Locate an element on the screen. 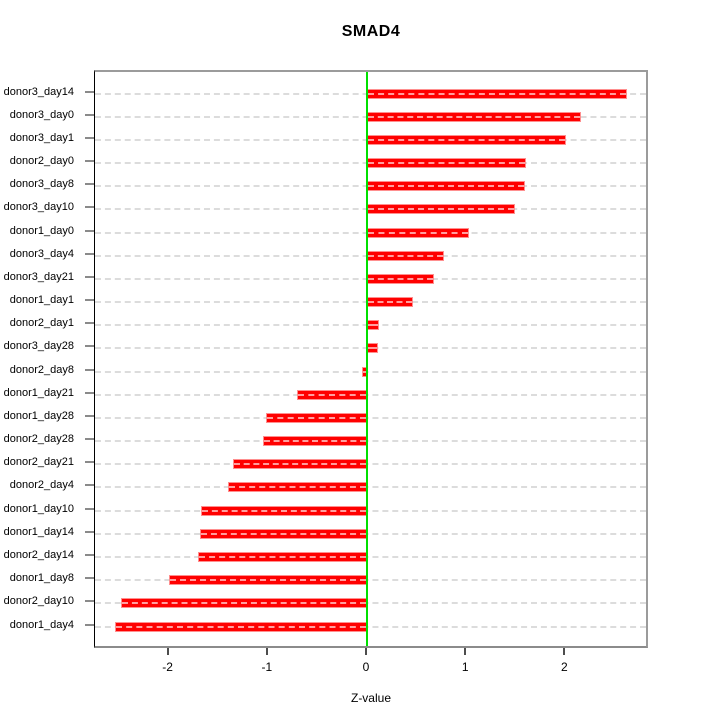 The image size is (720, 720). x-axis-tick-label: -2 is located at coordinates (167, 667).